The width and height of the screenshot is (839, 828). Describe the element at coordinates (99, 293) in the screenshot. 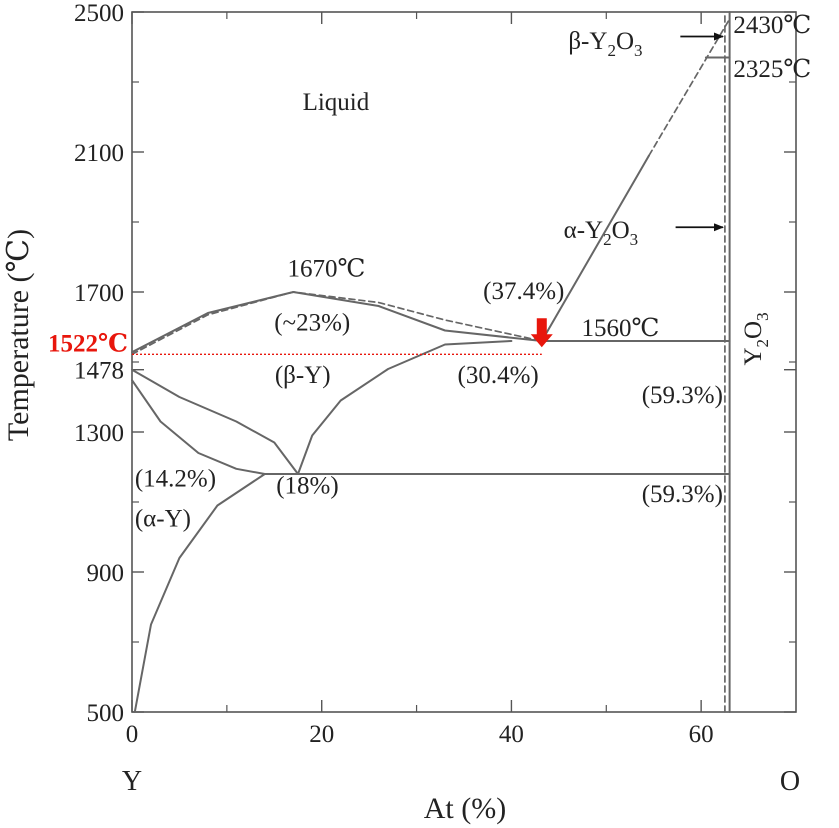

I see `y-tick-label: 1700` at that location.